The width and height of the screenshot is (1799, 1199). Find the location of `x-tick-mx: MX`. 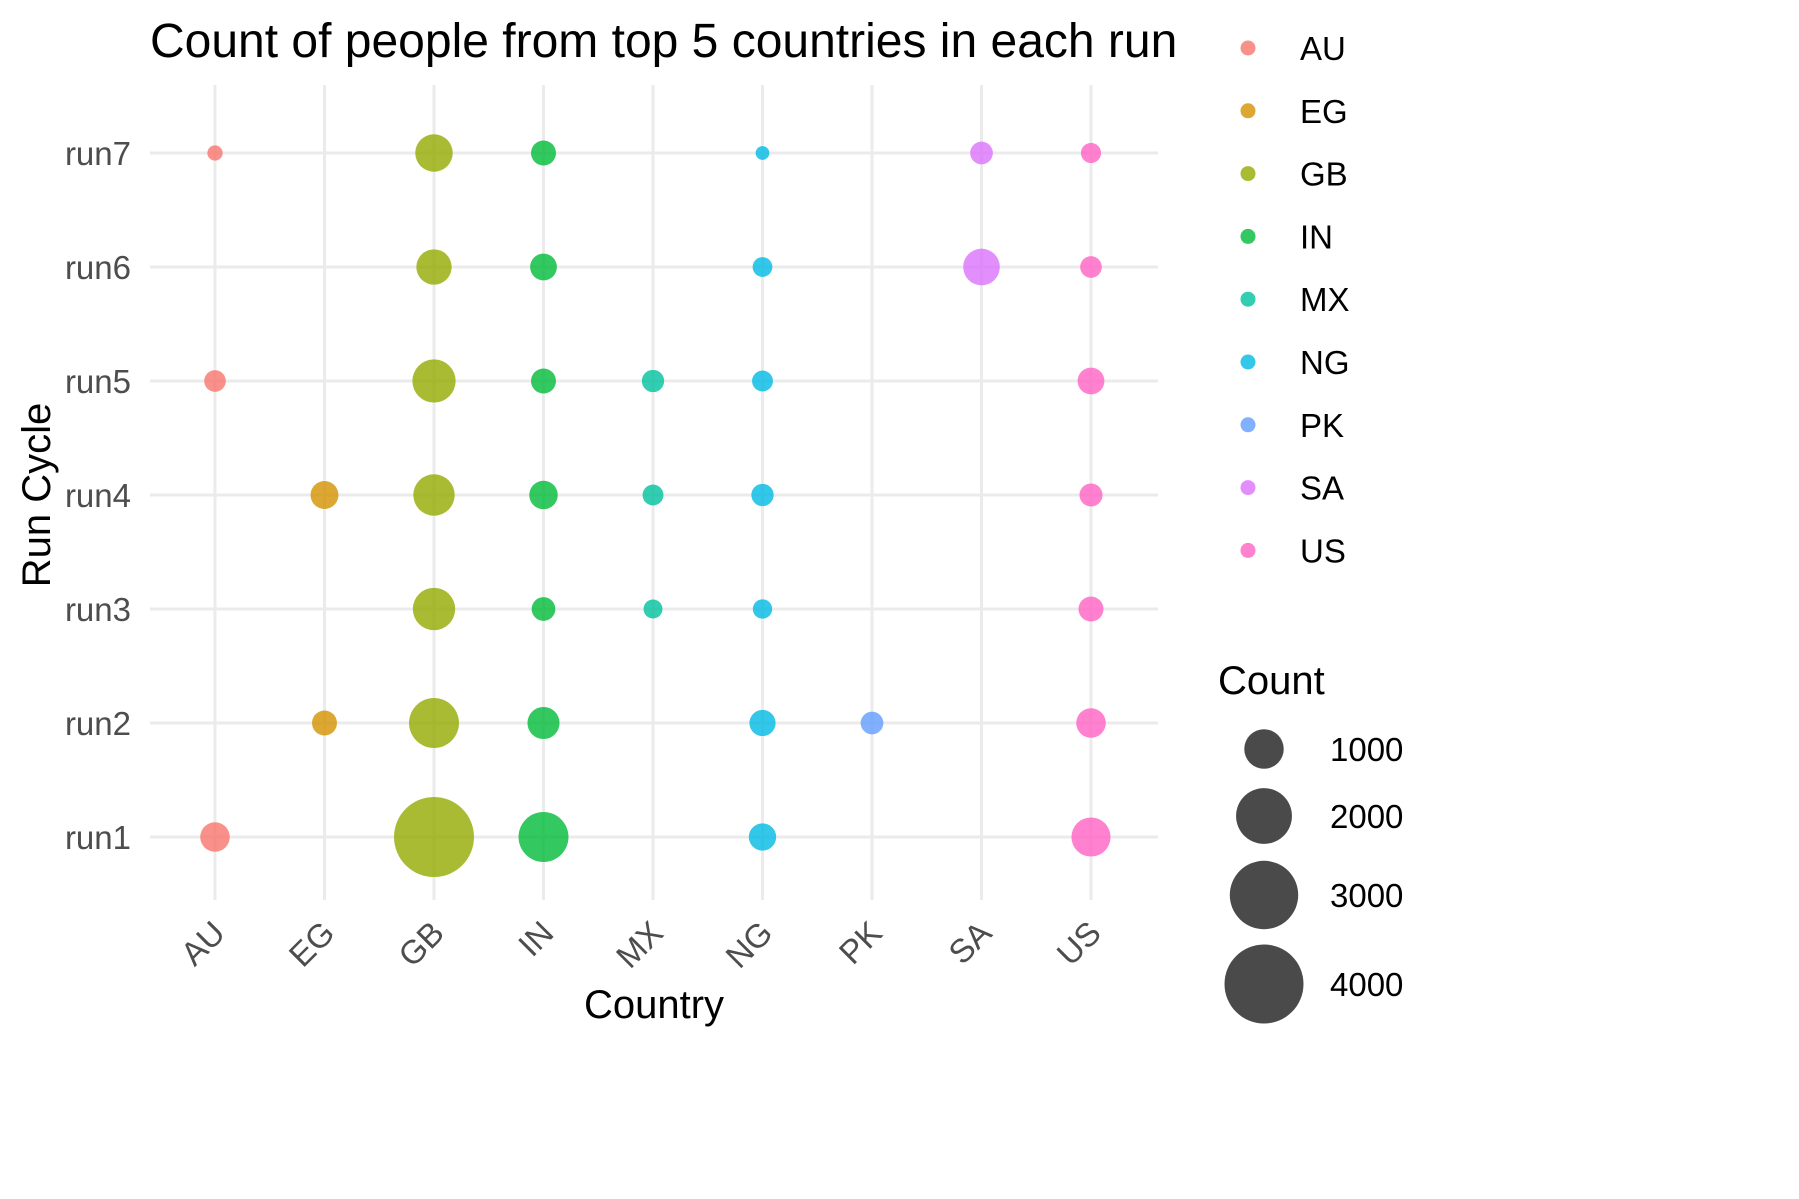

x-tick-mx: MX is located at coordinates (639, 944).